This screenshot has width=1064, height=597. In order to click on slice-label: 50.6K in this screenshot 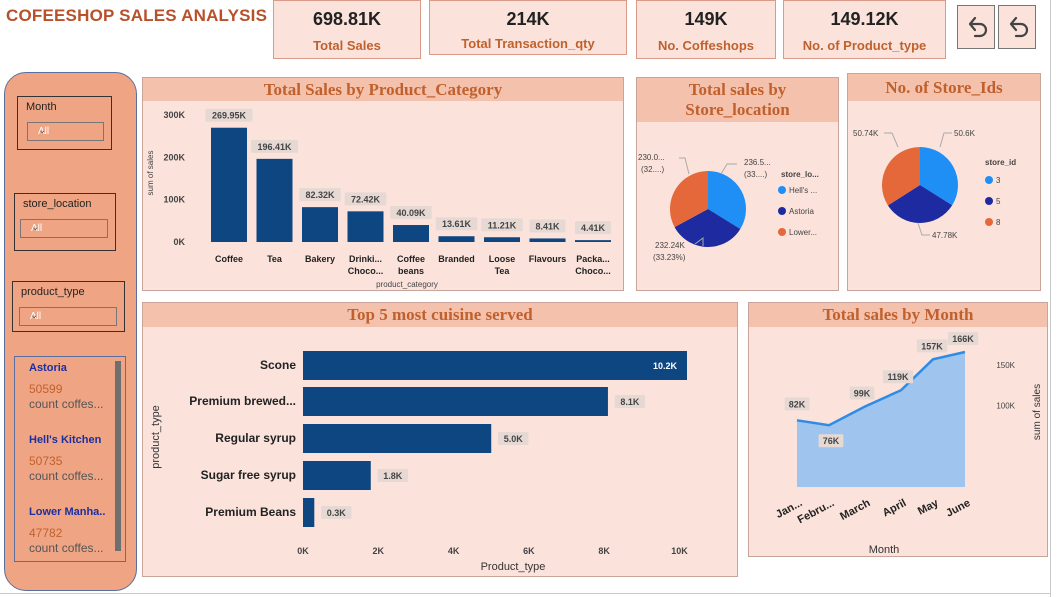, I will do `click(965, 133)`.